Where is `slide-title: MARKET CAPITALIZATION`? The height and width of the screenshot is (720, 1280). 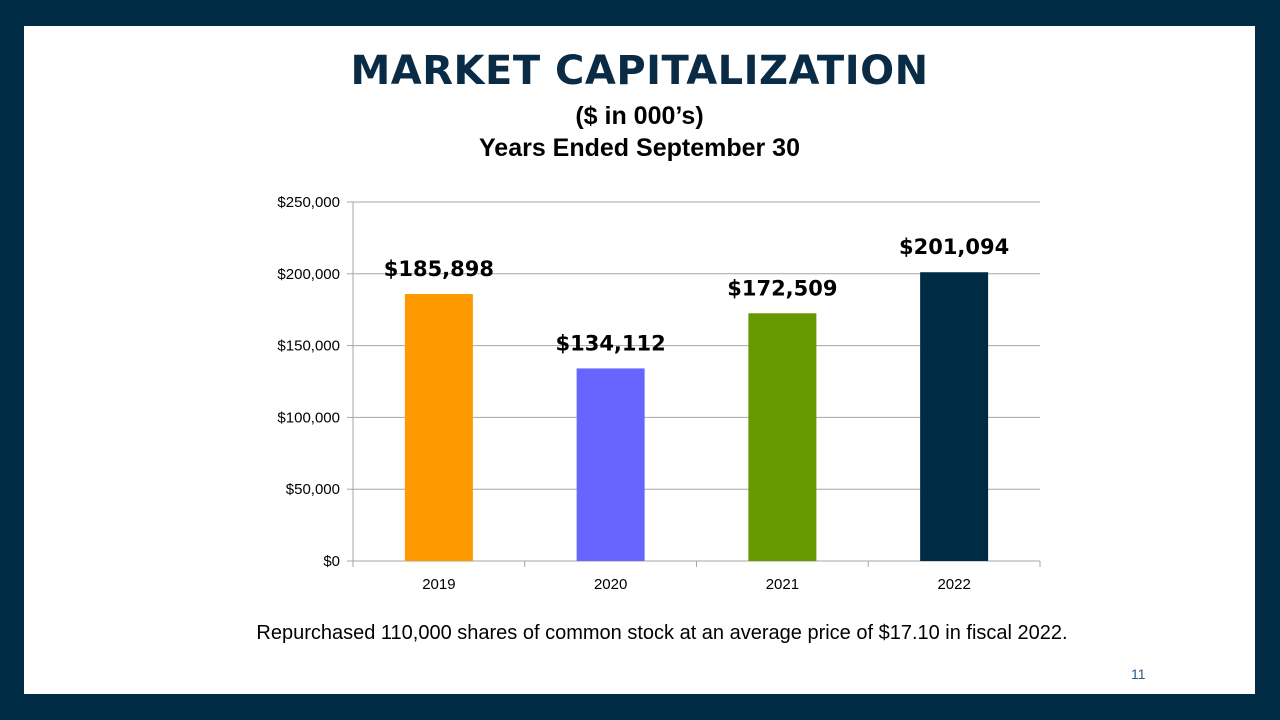 slide-title: MARKET CAPITALIZATION is located at coordinates (639, 71).